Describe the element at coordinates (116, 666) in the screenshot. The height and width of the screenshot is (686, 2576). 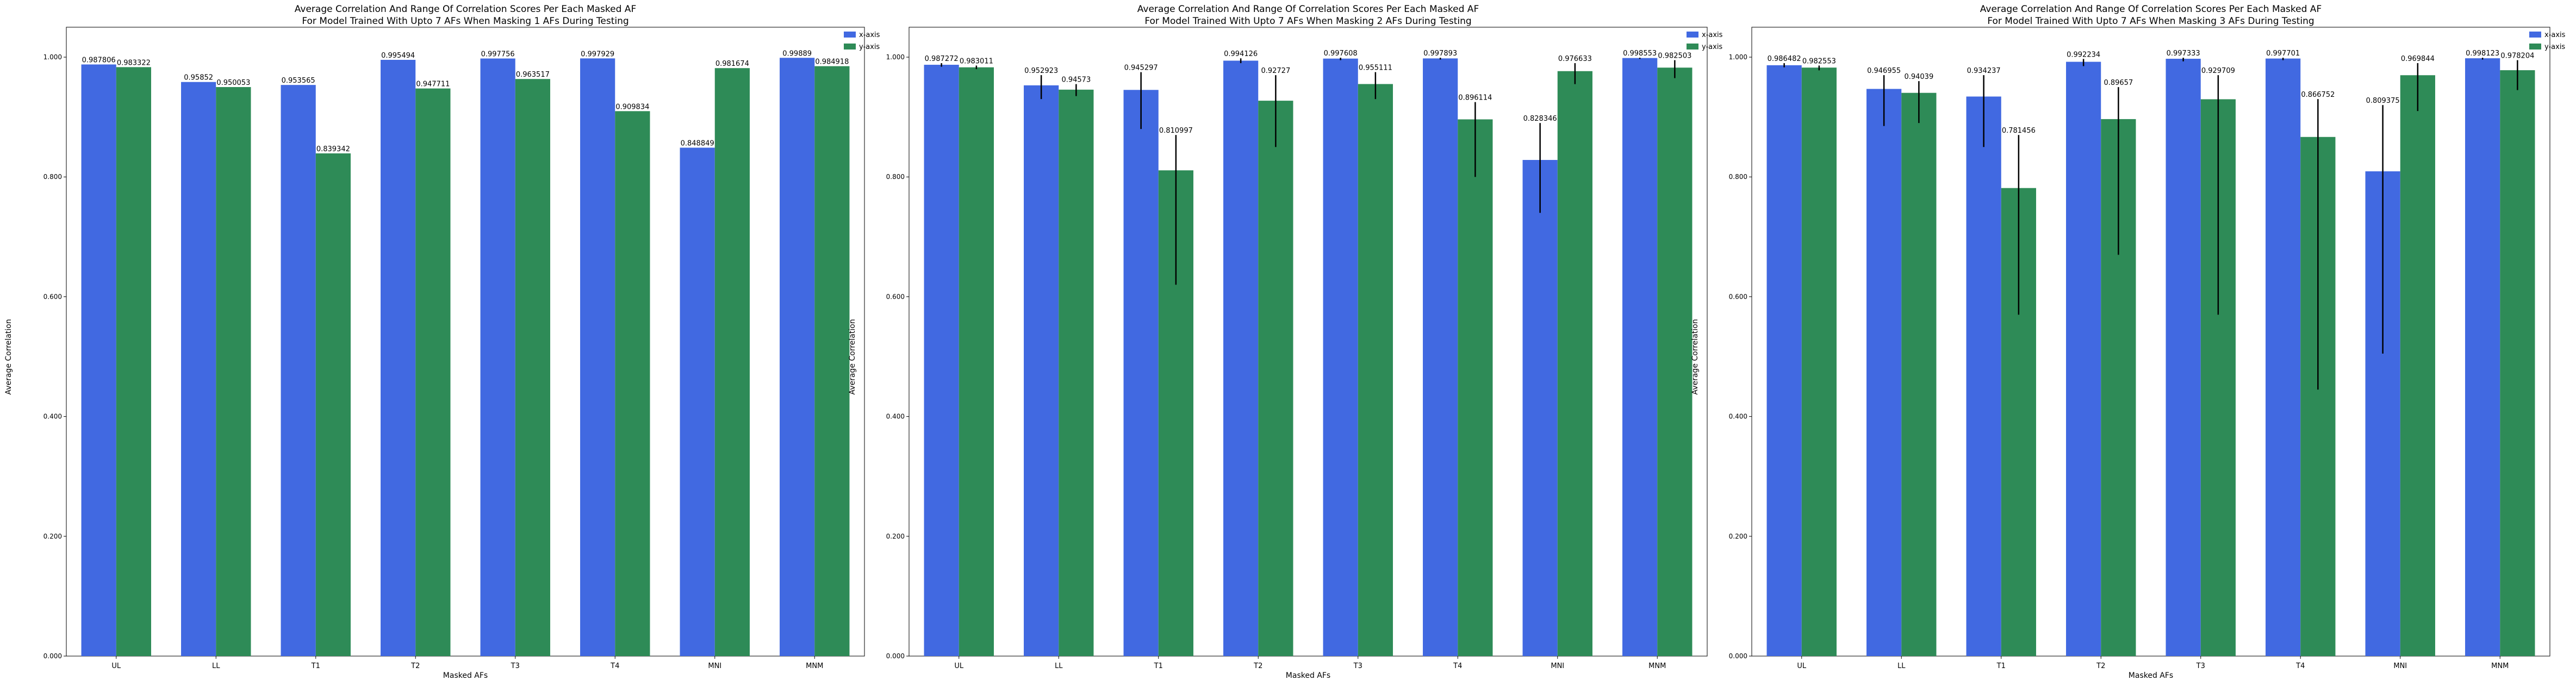
I see `x-tick-label: UL` at that location.